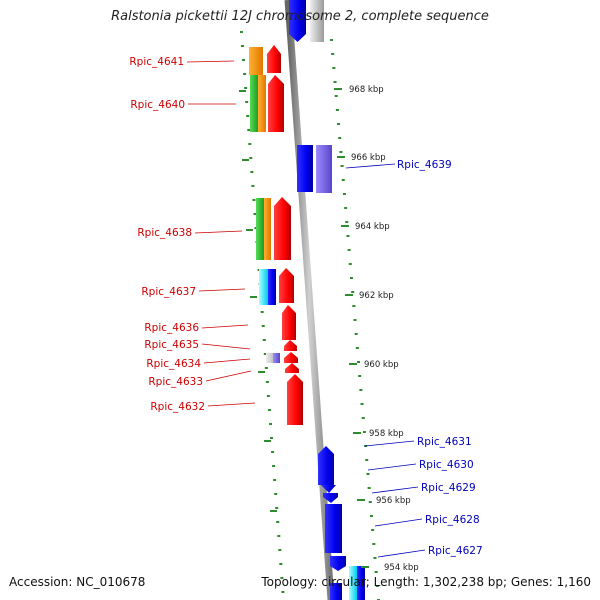 The image size is (600, 600). What do you see at coordinates (297, 38) in the screenshot?
I see `gene-top-blue-arrow` at bounding box center [297, 38].